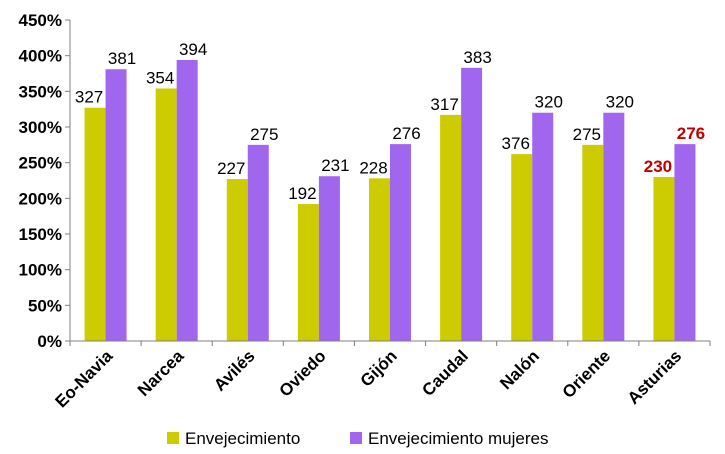 The height and width of the screenshot is (454, 725). I want to click on data-label: 192, so click(302, 193).